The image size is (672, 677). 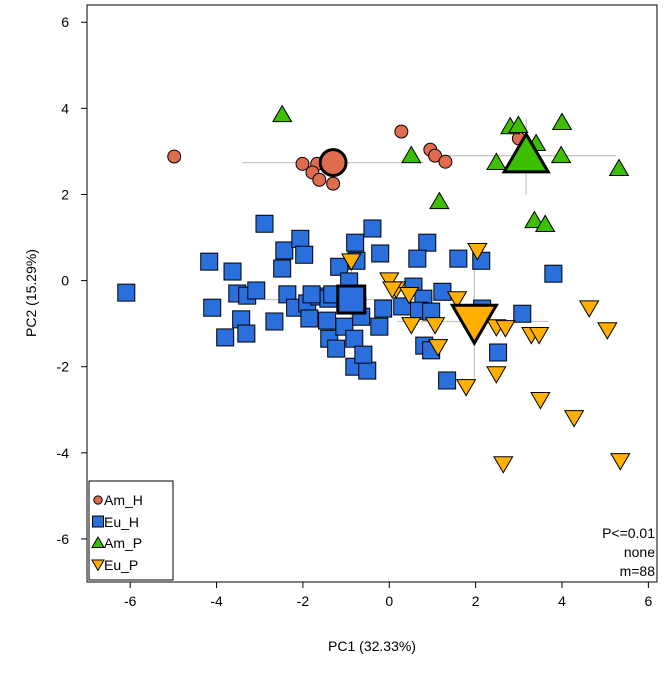 I want to click on x-tick-label: 2, so click(x=476, y=601).